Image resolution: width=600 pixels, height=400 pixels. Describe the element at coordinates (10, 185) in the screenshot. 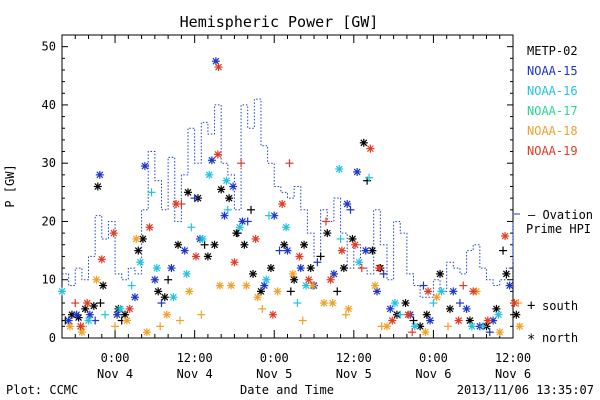

I see `y-axis-label: P [GW]` at that location.